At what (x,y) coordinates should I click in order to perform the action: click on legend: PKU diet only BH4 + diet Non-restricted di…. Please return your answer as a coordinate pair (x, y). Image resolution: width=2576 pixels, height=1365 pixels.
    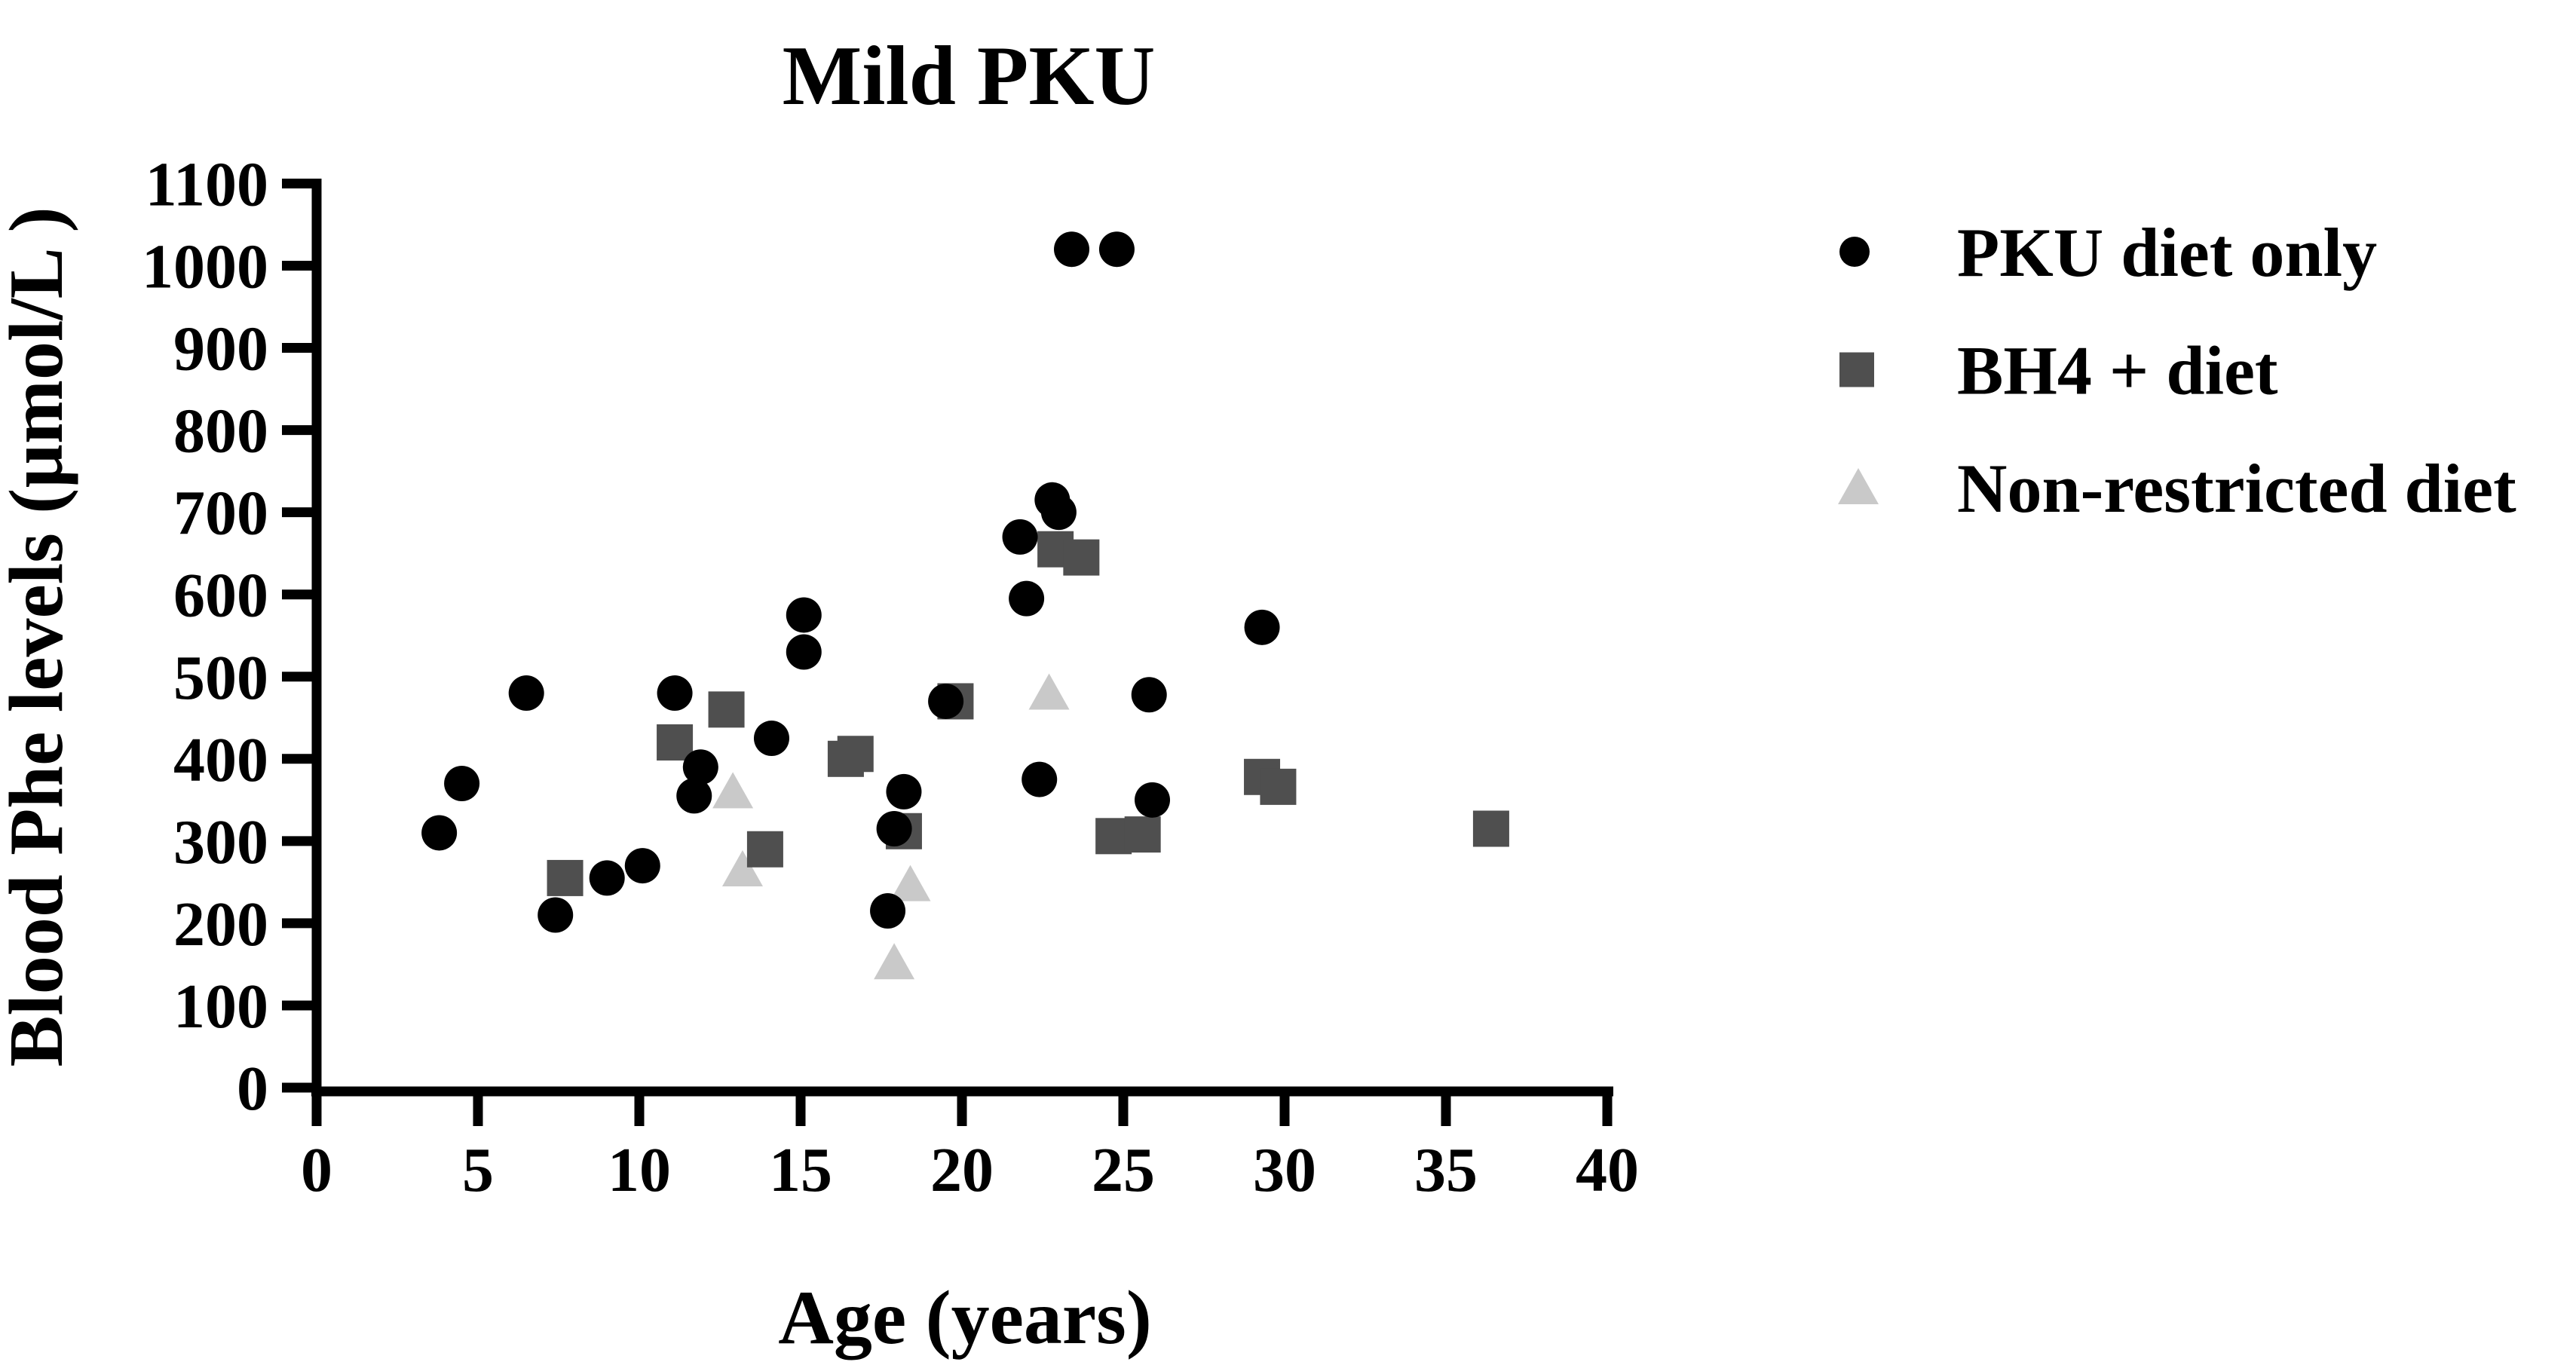
    Looking at the image, I should click on (2177, 370).